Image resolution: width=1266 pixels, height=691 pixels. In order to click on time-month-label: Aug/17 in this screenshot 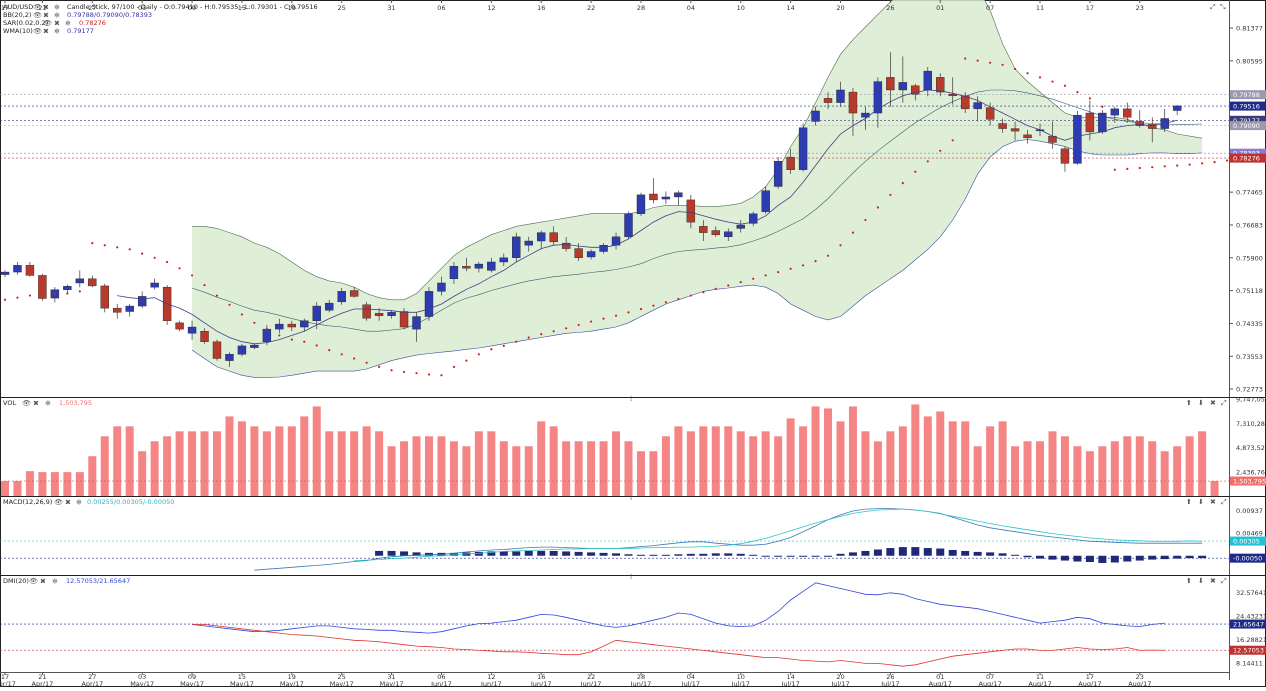, I will do `click(1039, 683)`.